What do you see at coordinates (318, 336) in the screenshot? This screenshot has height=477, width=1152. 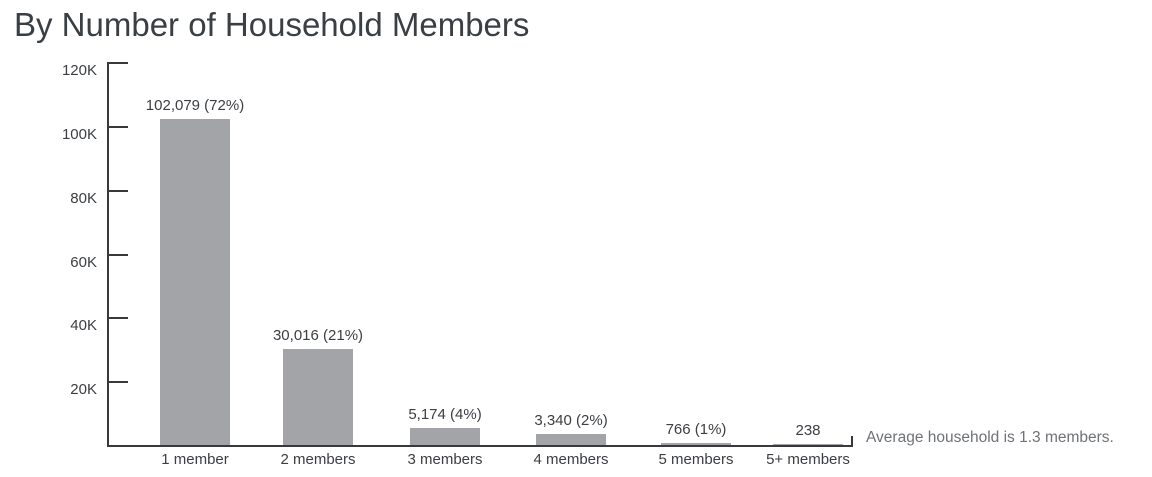 I see `bar-value-label: 30,016 (21%)` at bounding box center [318, 336].